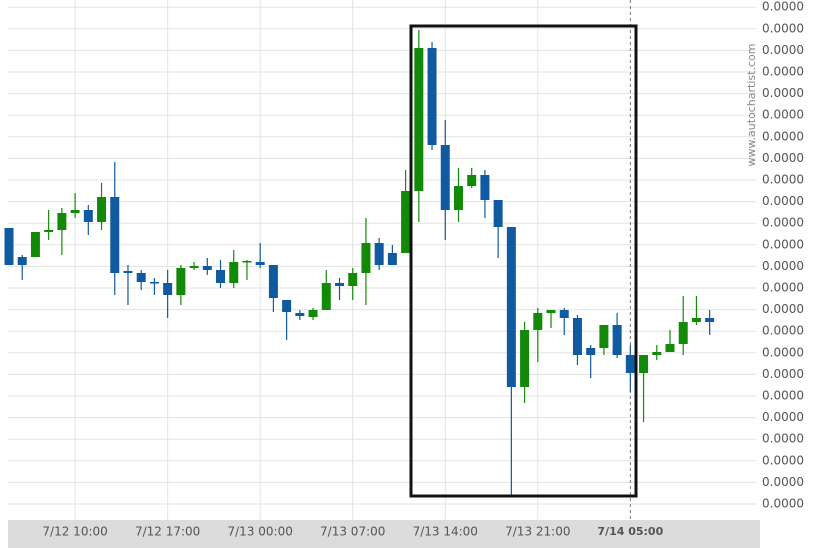 The image size is (822, 548). I want to click on x-tick-label: 7/13 07:00, so click(352, 532).